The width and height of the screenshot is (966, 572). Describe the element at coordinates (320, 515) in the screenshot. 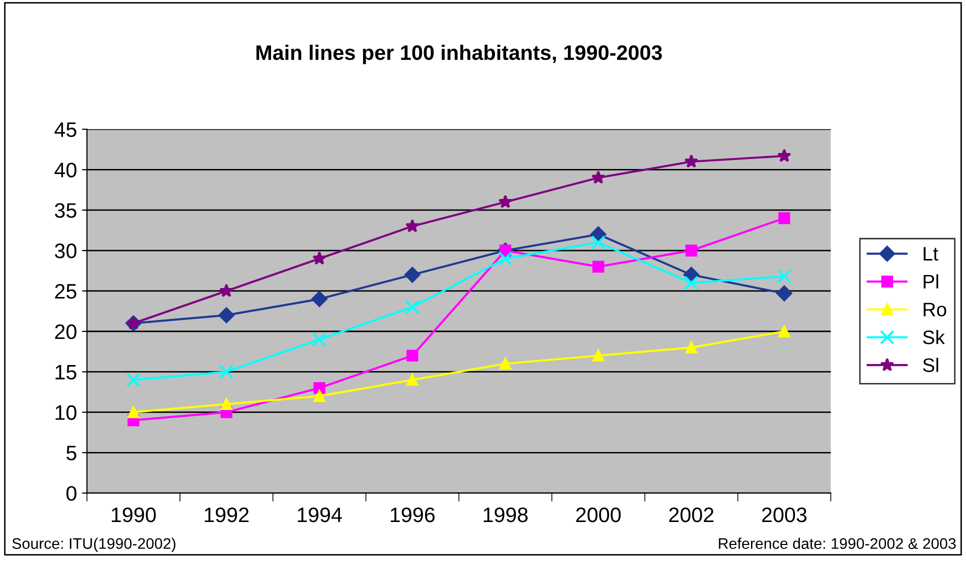

I see `x-tick-label: 1994` at that location.